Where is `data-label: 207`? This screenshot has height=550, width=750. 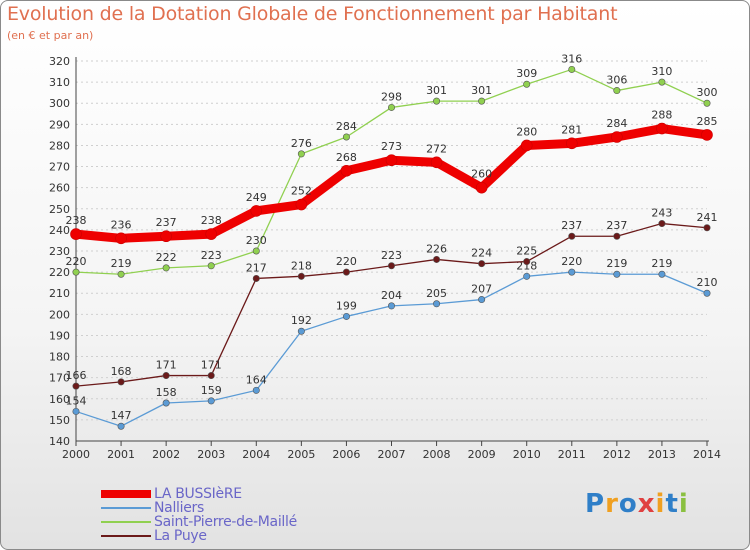 data-label: 207 is located at coordinates (481, 289).